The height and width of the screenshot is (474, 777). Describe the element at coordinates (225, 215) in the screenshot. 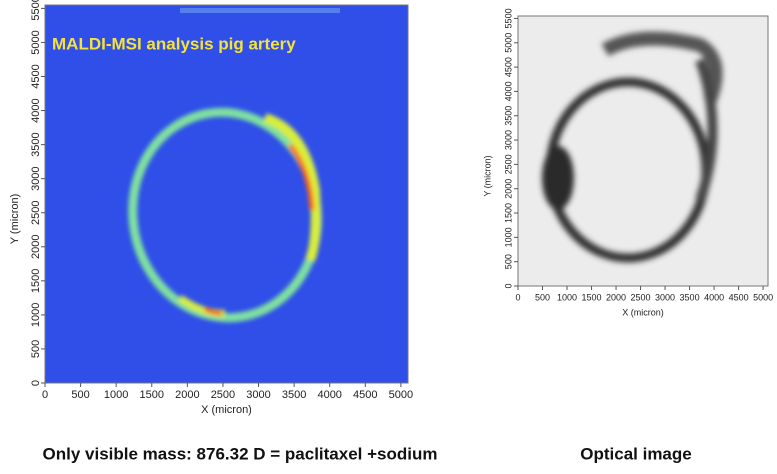

I see `heatmap-ring` at that location.